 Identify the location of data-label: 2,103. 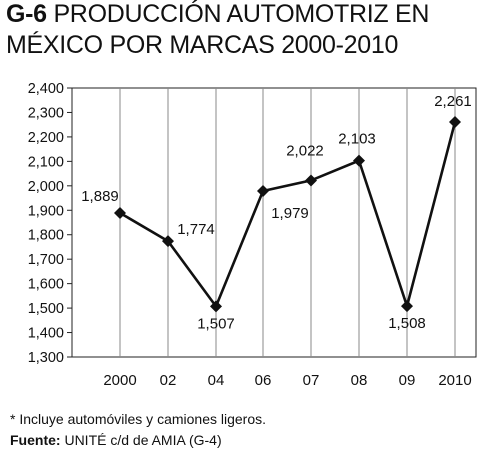
(357, 139).